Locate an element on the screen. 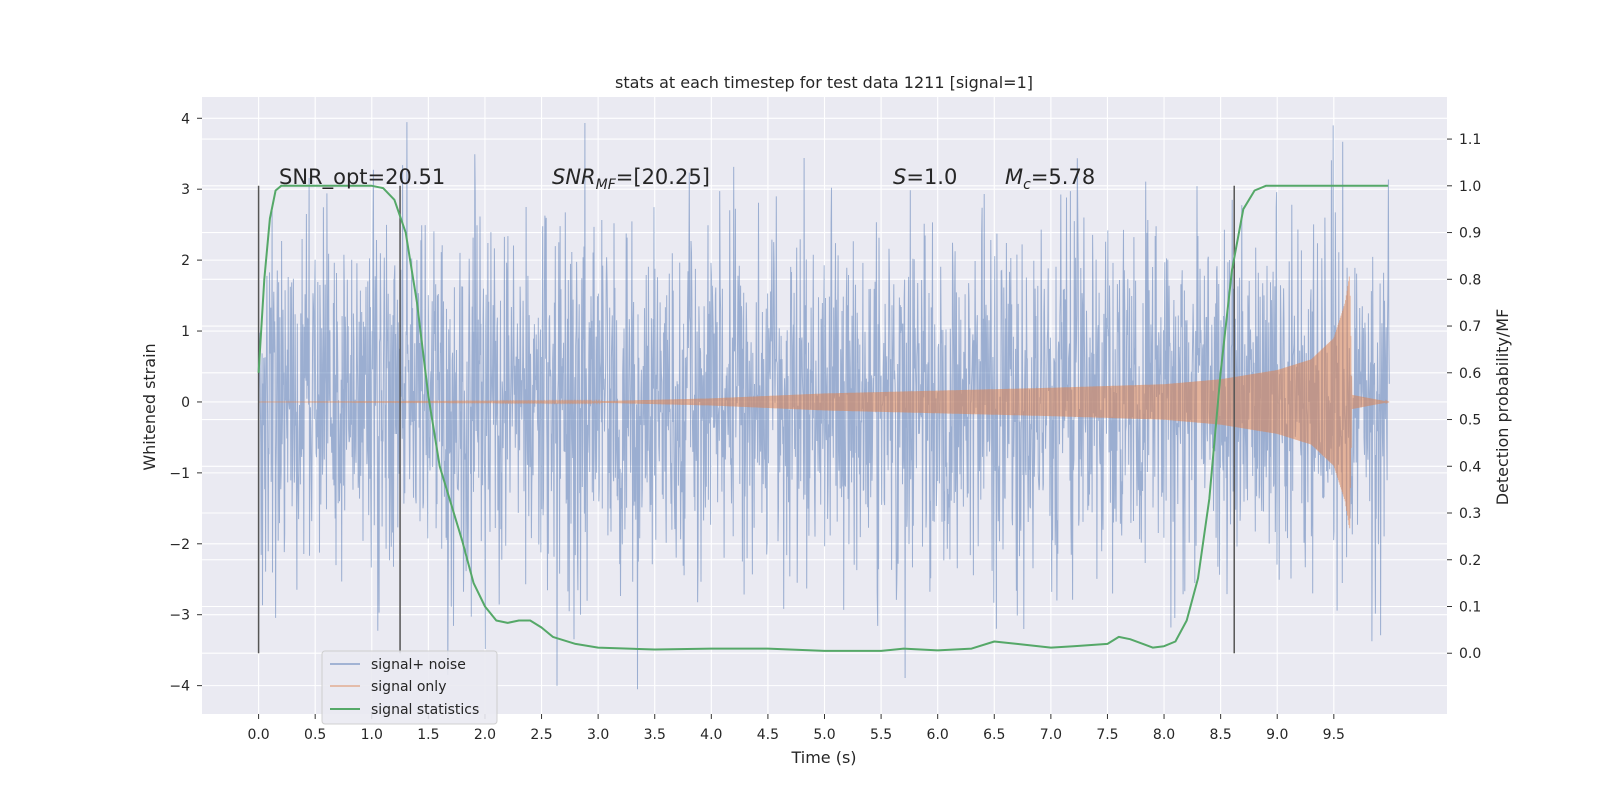 This screenshot has height=800, width=1600. y2-tick-label-9: 0.9 is located at coordinates (1470, 234).